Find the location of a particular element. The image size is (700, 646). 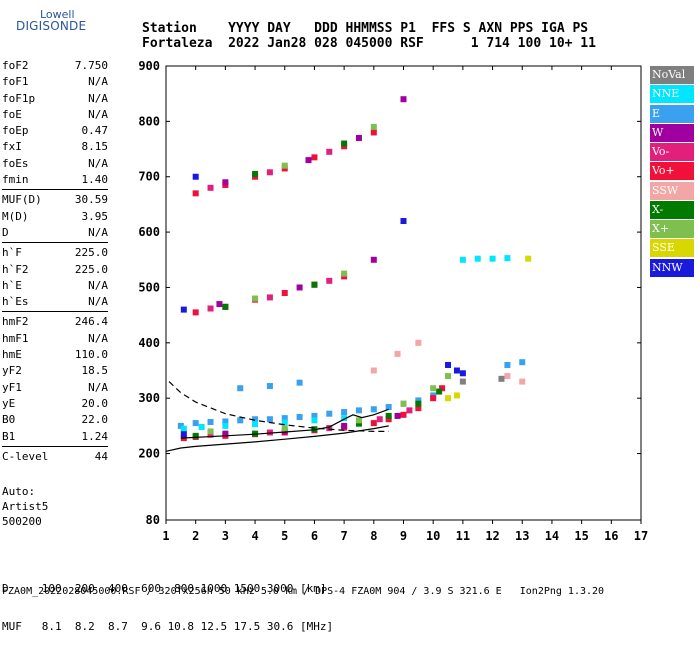

x-tick-label: 4 is located at coordinates (254, 536).